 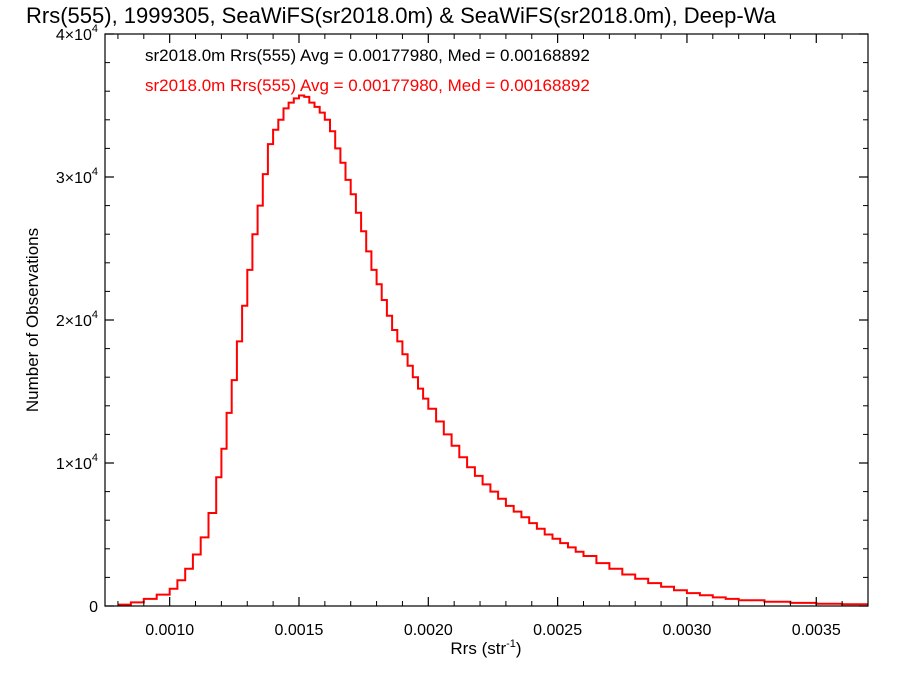 What do you see at coordinates (485, 648) in the screenshot?
I see `x-axis-label: Rrs (str-1)` at bounding box center [485, 648].